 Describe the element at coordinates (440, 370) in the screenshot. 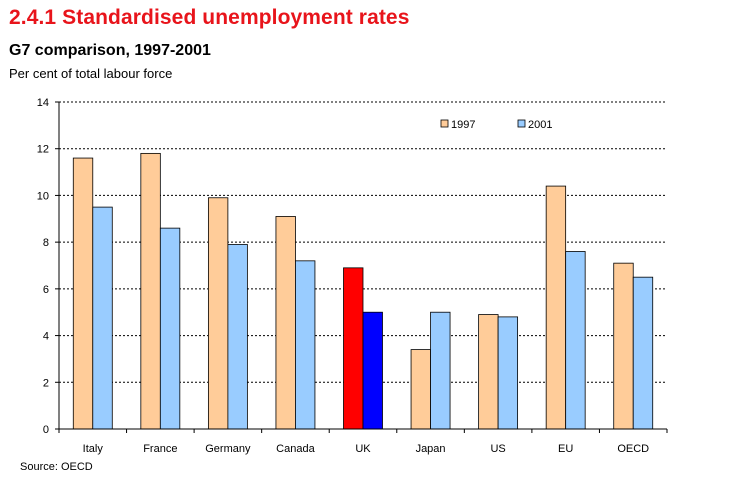

I see `bar-2001-japan` at that location.